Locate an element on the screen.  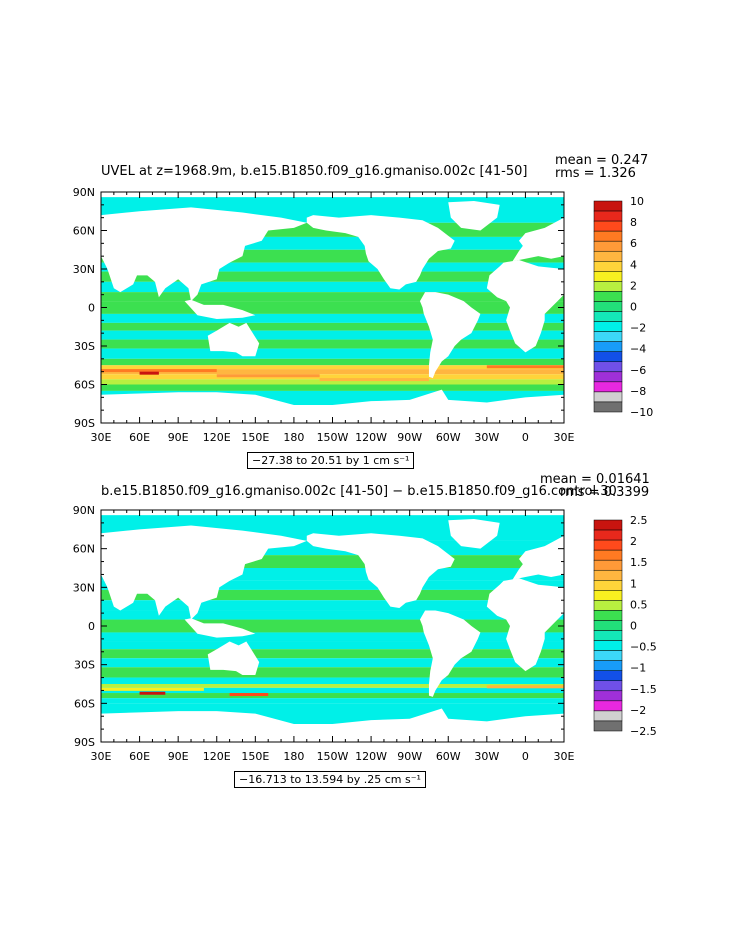
y-tick-label: 30S is located at coordinates (84, 665).